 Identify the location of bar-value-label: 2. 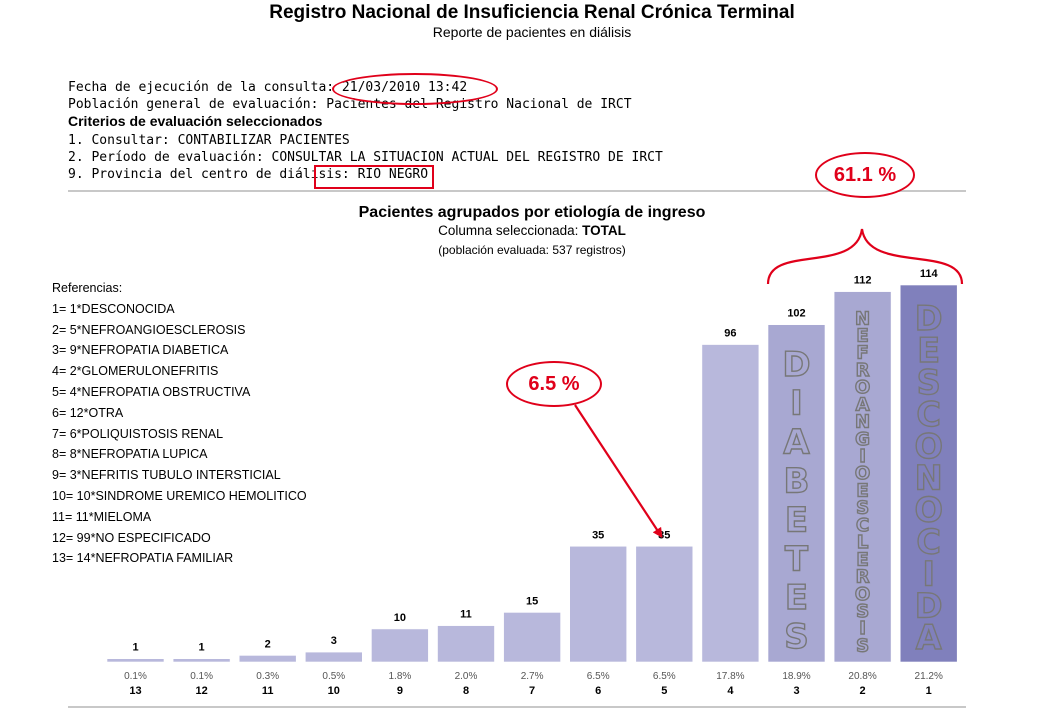
(268, 644).